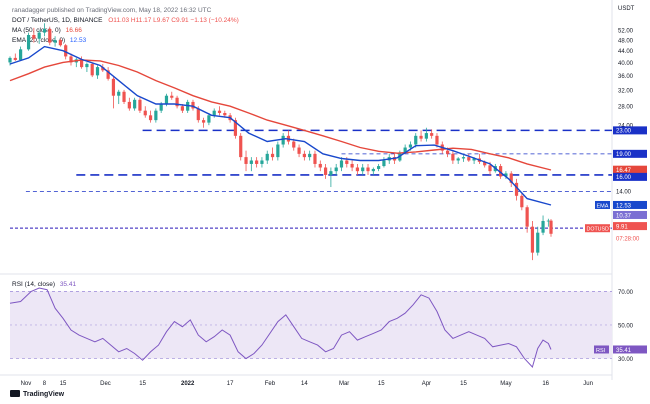 The height and width of the screenshot is (404, 650). Describe the element at coordinates (601, 351) in the screenshot. I see `rsi-inline-tag: RSI` at that location.